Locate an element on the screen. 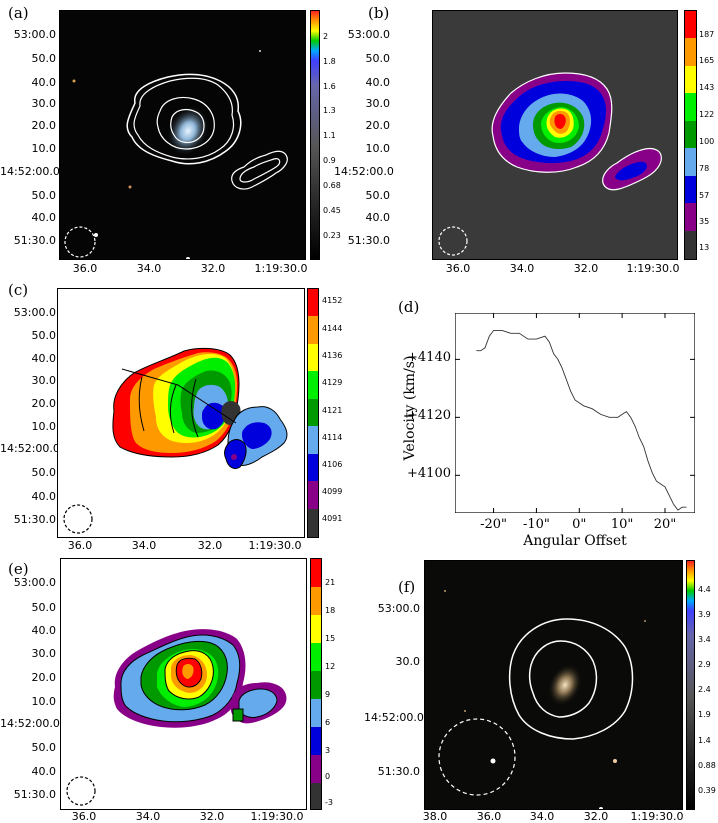 Image resolution: width=718 pixels, height=823 pixels. velocity-chart is located at coordinates (575, 413).